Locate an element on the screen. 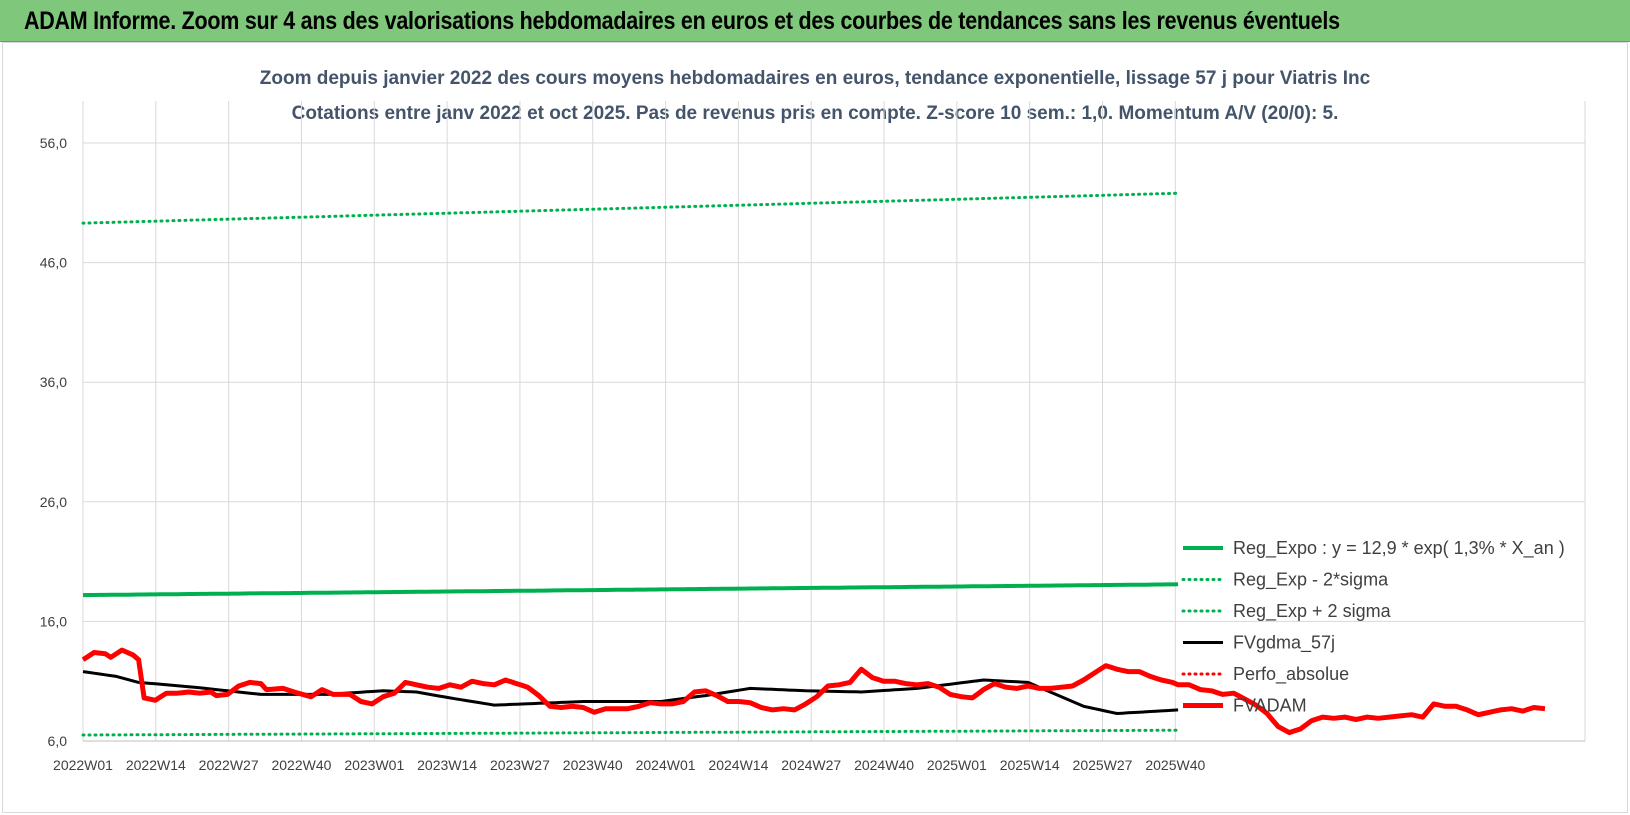 This screenshot has height=815, width=1630. x-tick-label: 2023W27 is located at coordinates (520, 765).